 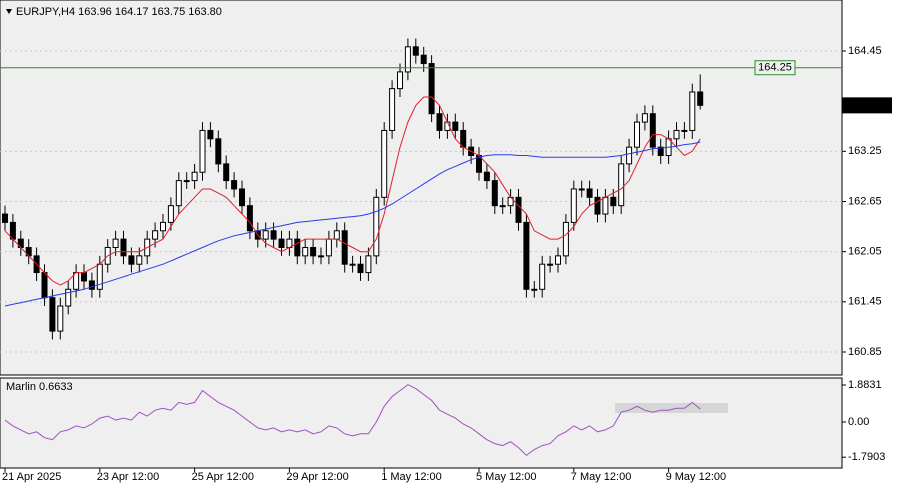 I want to click on level-label-box, so click(x=775, y=68).